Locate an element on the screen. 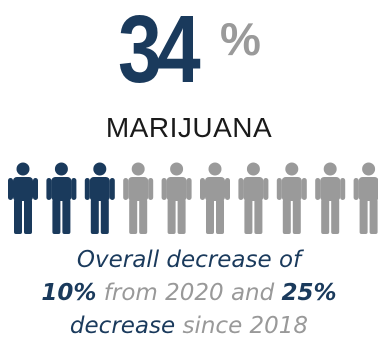 The height and width of the screenshot is (346, 378). caption-line-3: decrease since 2018 is located at coordinates (189, 326).